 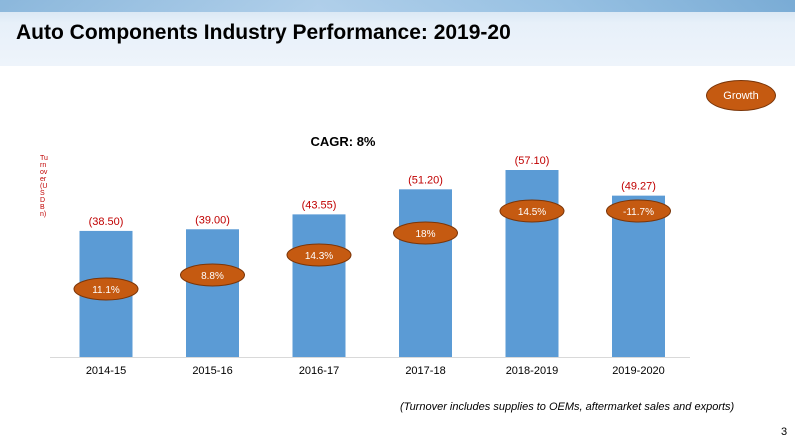 I want to click on growth-label: -11.7%, so click(x=638, y=212).